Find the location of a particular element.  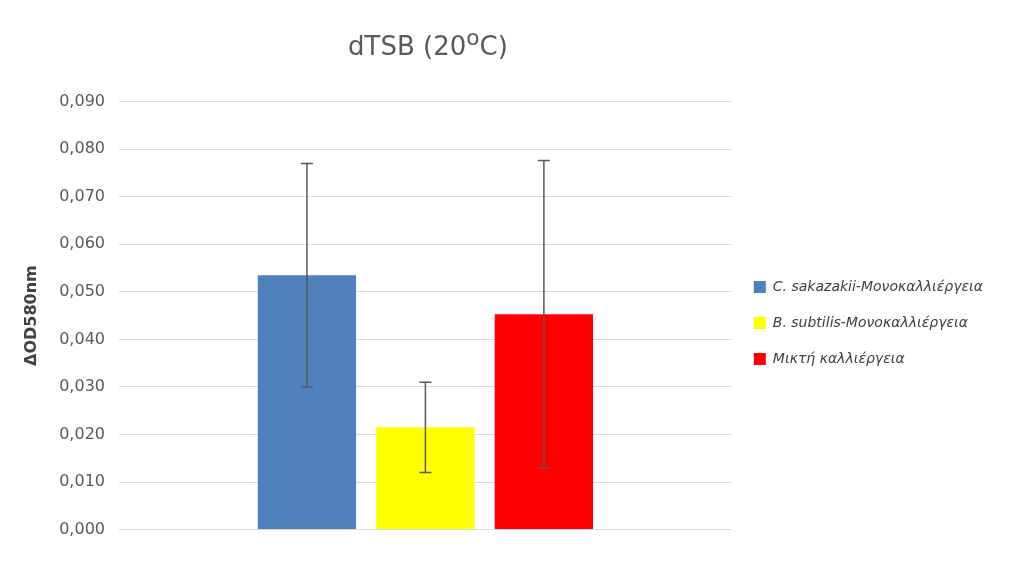

y-tick-label: 0,050 is located at coordinates (82, 290).